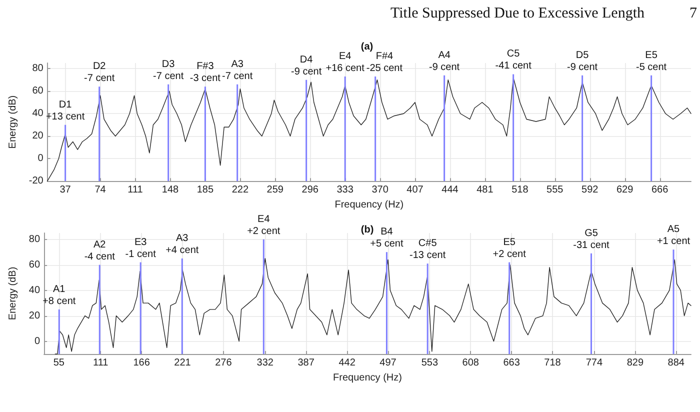 Image resolution: width=700 pixels, height=412 pixels. Describe the element at coordinates (555, 190) in the screenshot. I see `x-tick-label: 555` at that location.